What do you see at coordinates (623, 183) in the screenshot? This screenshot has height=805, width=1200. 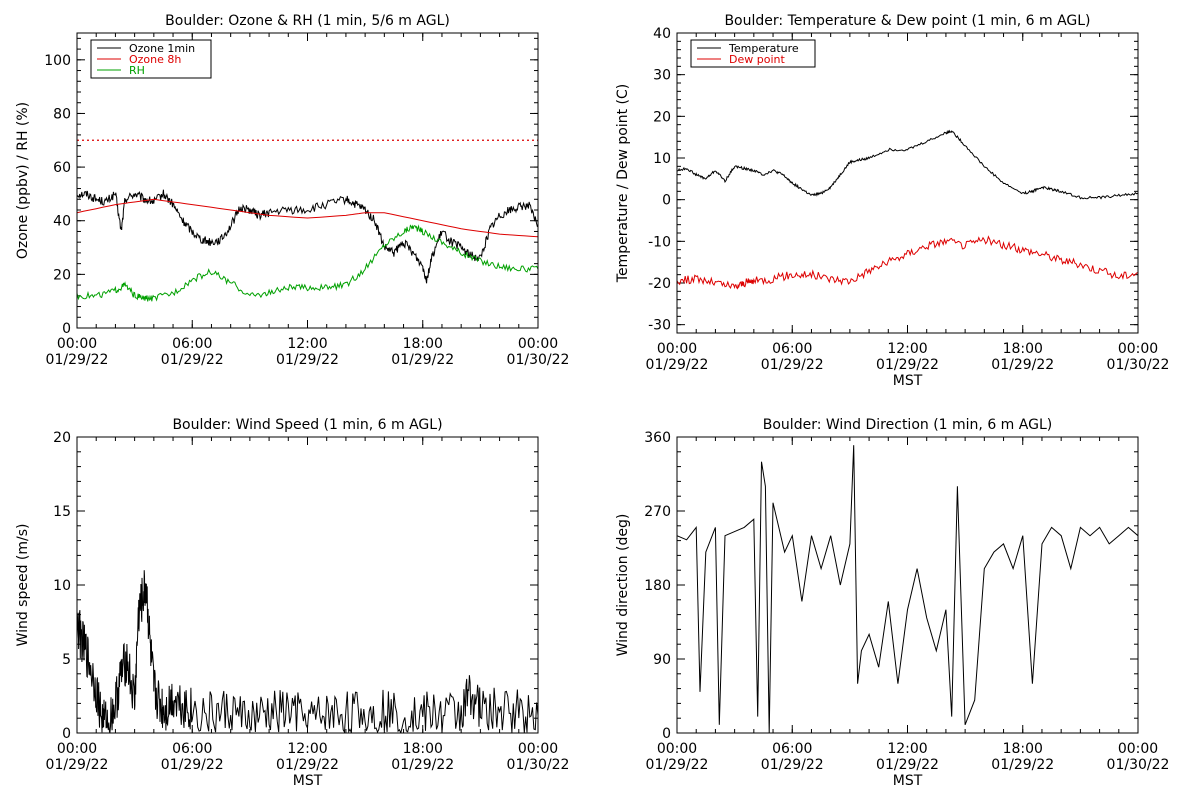 I see `y-axis-label: Temperature / Dew point (C)` at bounding box center [623, 183].